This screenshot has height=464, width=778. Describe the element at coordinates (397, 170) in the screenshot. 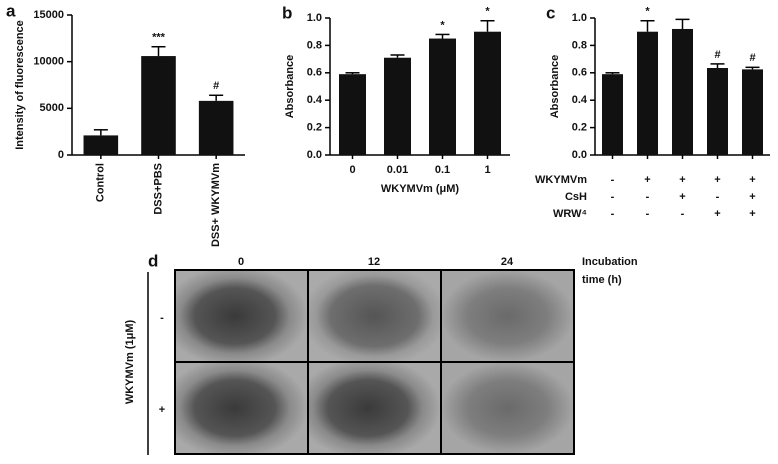

I see `x-tick-label: 0.01` at that location.